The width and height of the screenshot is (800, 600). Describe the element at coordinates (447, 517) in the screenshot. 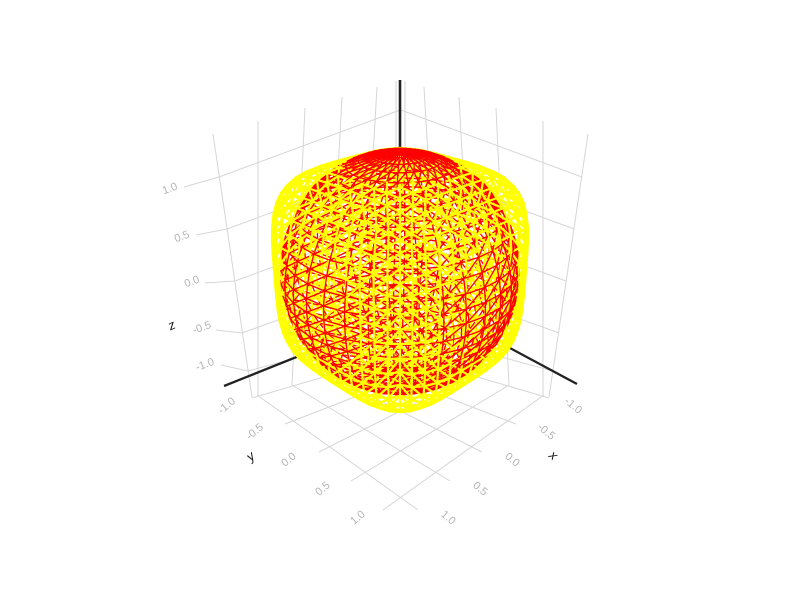

I see `x-tick-label: 1.0` at that location.